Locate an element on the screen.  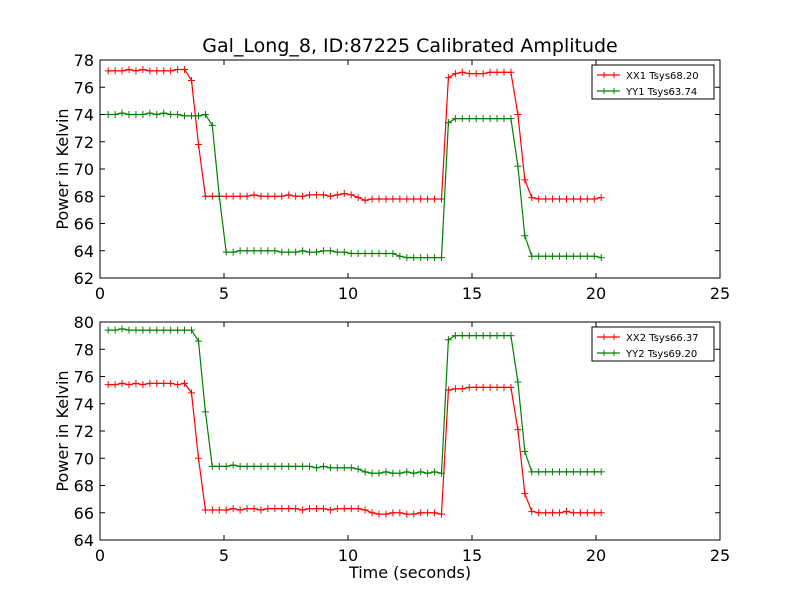
legend-label: YY1 Tsys63.74 is located at coordinates (661, 92).